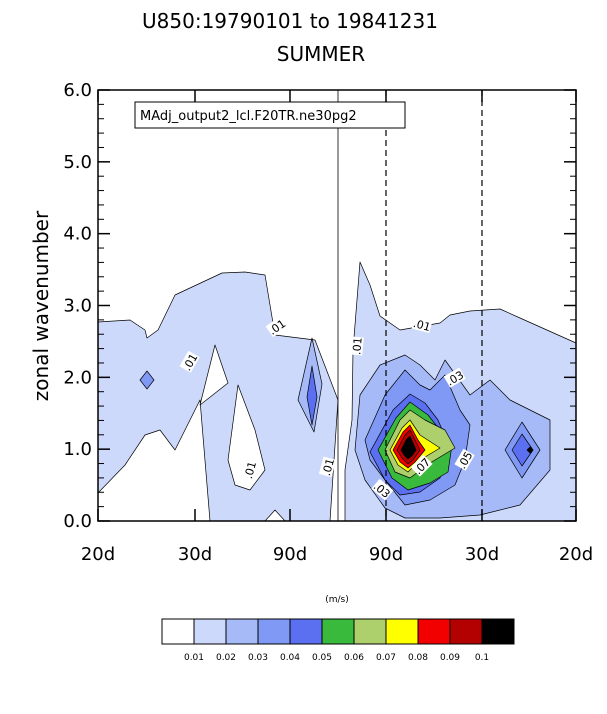 The width and height of the screenshot is (607, 714). I want to click on shade-level-4-west, so click(312, 395).